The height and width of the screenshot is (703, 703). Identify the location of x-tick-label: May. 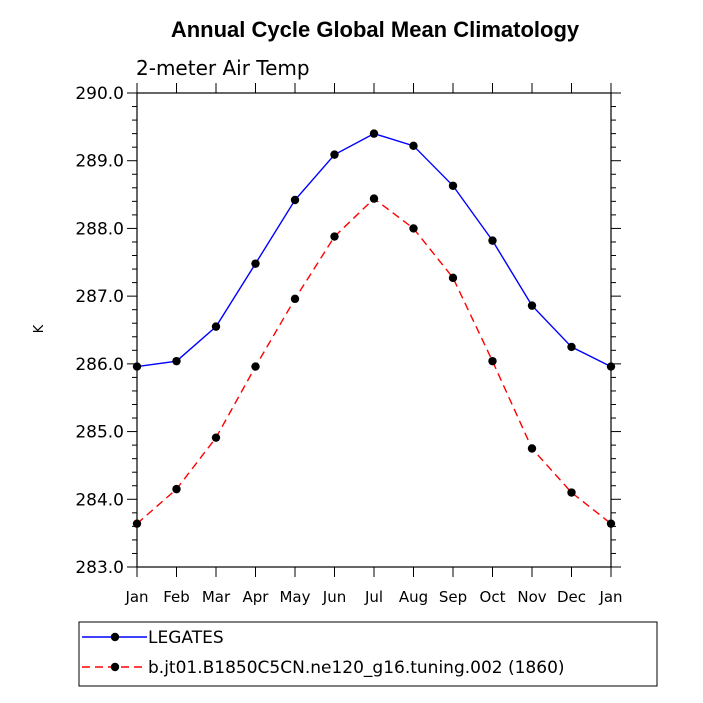
(294, 597).